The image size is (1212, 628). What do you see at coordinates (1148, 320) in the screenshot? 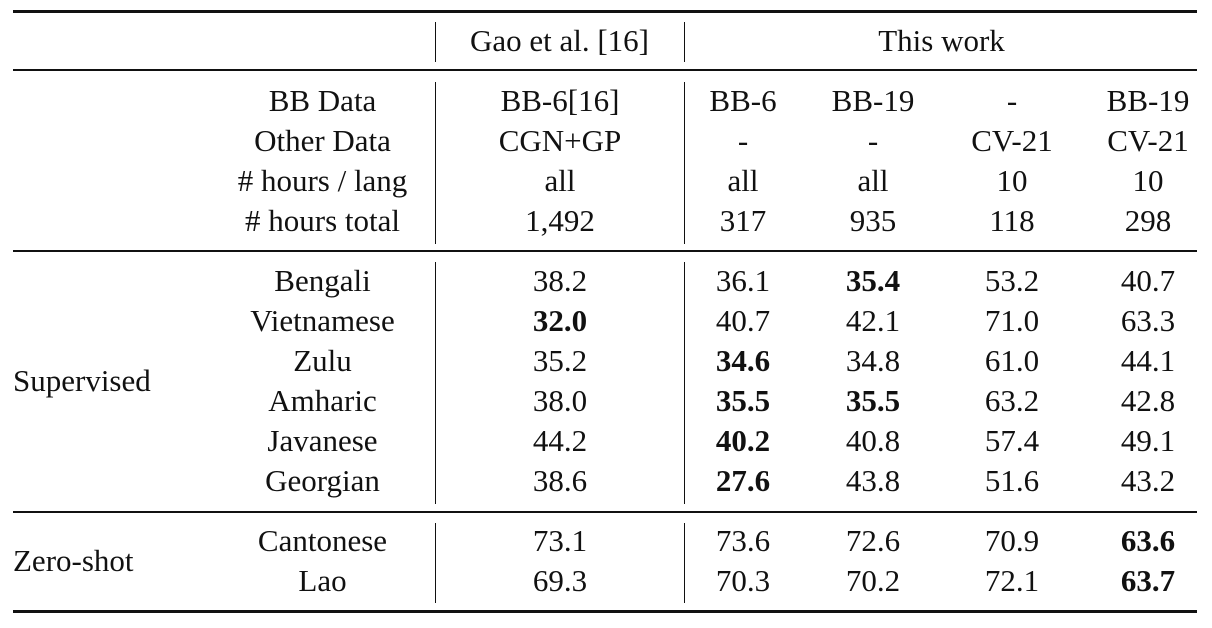
I see `result-cell: 63.3` at bounding box center [1148, 320].